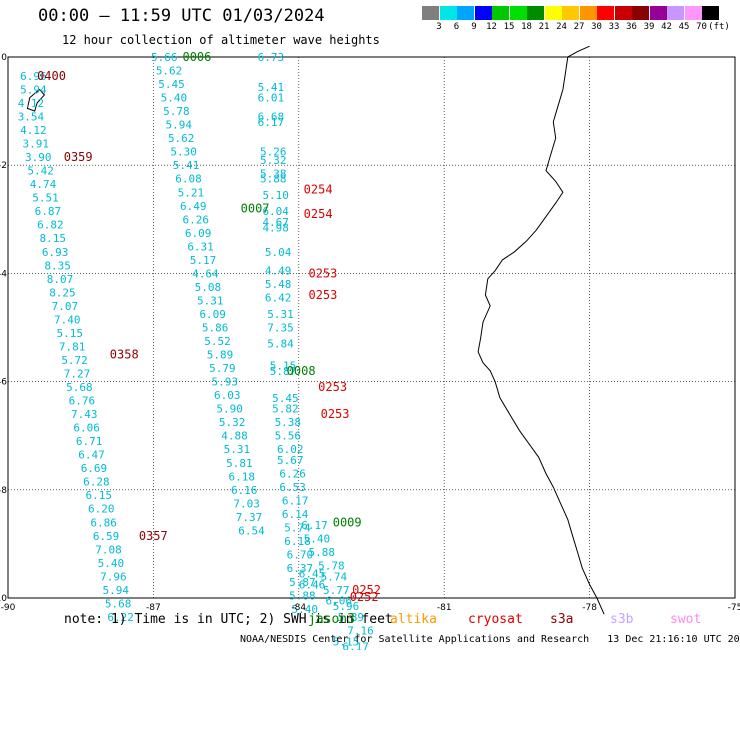 This screenshot has width=740, height=732. Describe the element at coordinates (301, 371) in the screenshot. I see `pass-number-label: 0008` at that location.